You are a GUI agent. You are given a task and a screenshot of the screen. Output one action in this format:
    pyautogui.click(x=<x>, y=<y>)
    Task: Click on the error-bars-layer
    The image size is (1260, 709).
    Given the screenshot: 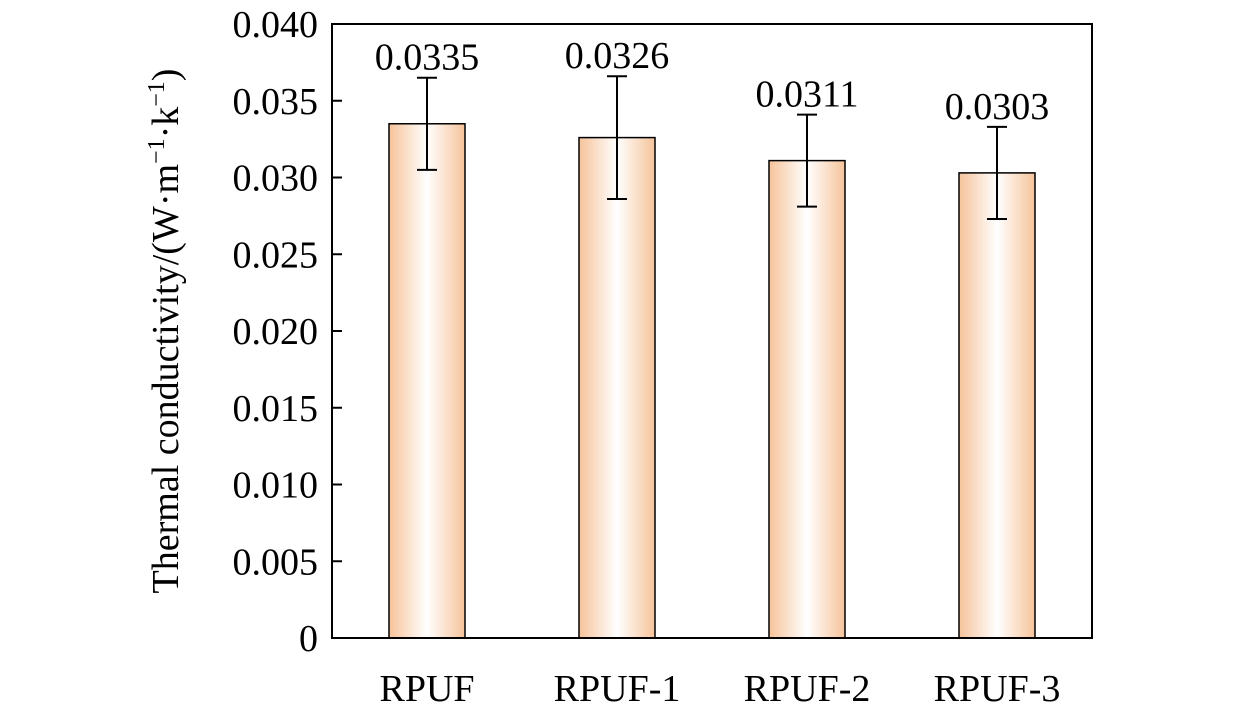 What is the action you would take?
    pyautogui.click(x=712, y=147)
    